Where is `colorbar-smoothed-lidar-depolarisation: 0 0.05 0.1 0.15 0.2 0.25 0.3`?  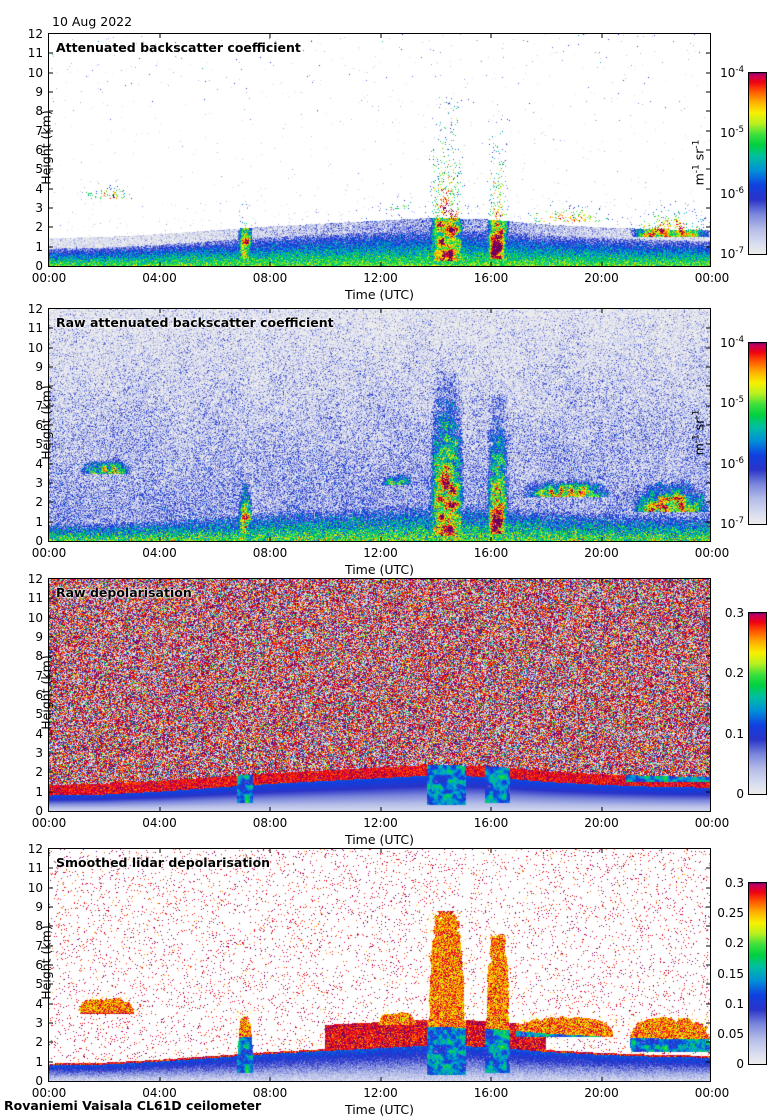
colorbar-smoothed-lidar-depolarisation: 0 0.05 0.1 0.15 0.2 0.25 0.3 is located at coordinates (742, 973).